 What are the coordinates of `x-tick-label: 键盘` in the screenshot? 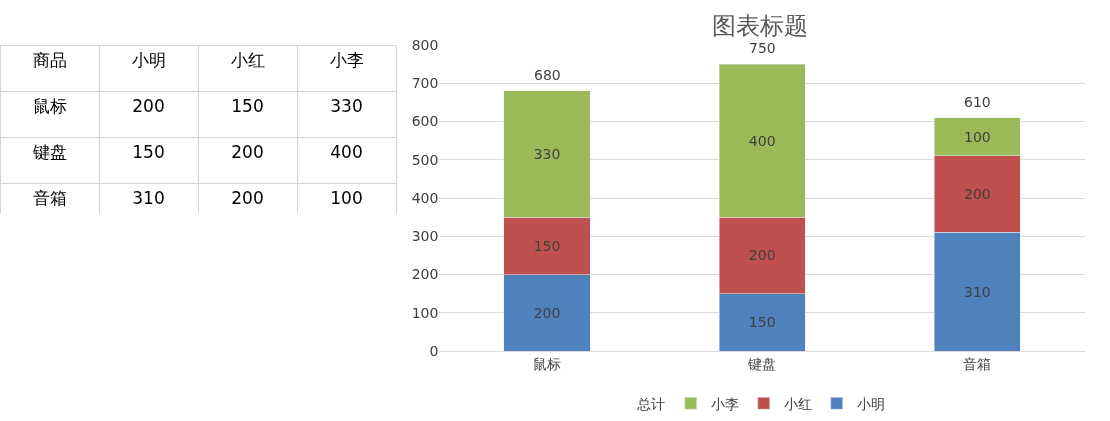 It's located at (762, 363).